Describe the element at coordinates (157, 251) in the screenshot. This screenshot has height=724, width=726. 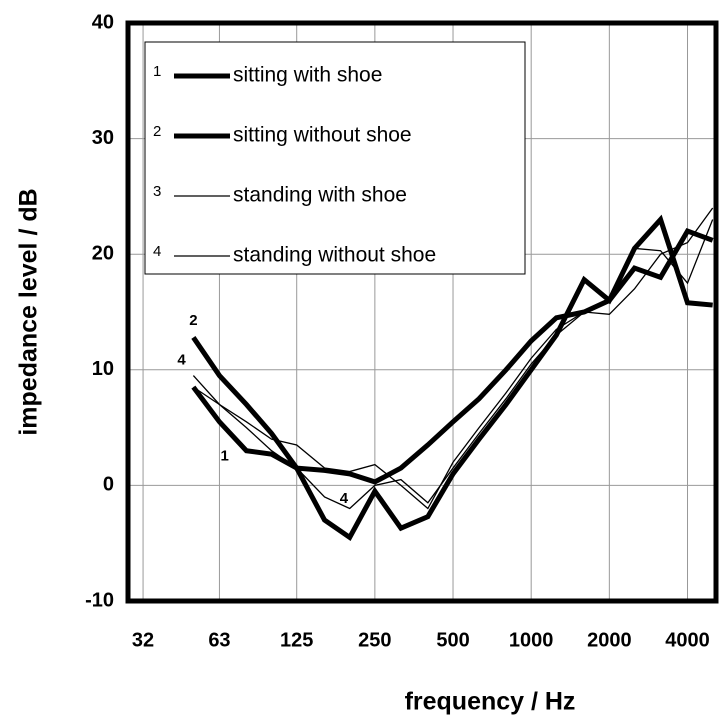
I see `legend-number: 4` at that location.